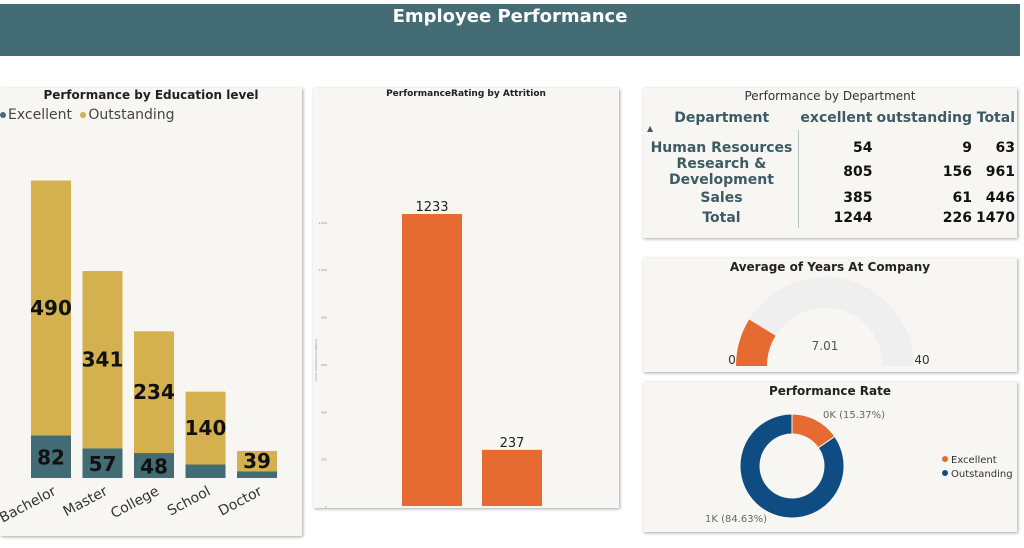 Image resolution: width=1024 pixels, height=548 pixels. Describe the element at coordinates (3, 115) in the screenshot. I see `excellent-dot-icon` at that location.